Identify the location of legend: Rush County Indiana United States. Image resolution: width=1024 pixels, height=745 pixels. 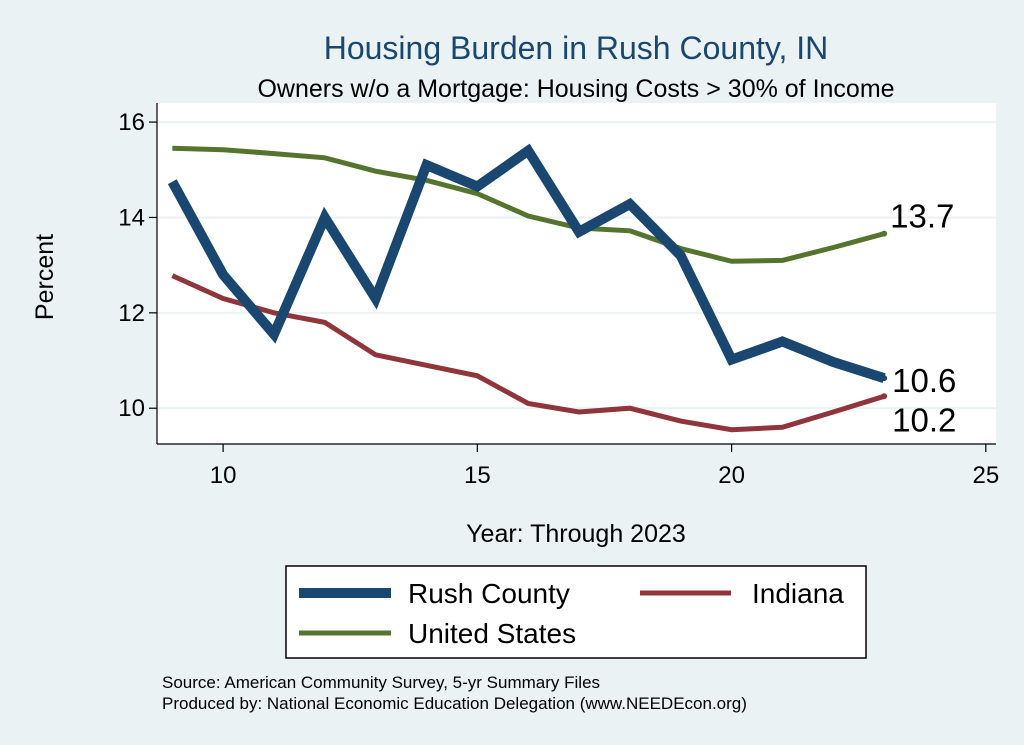
(576, 612).